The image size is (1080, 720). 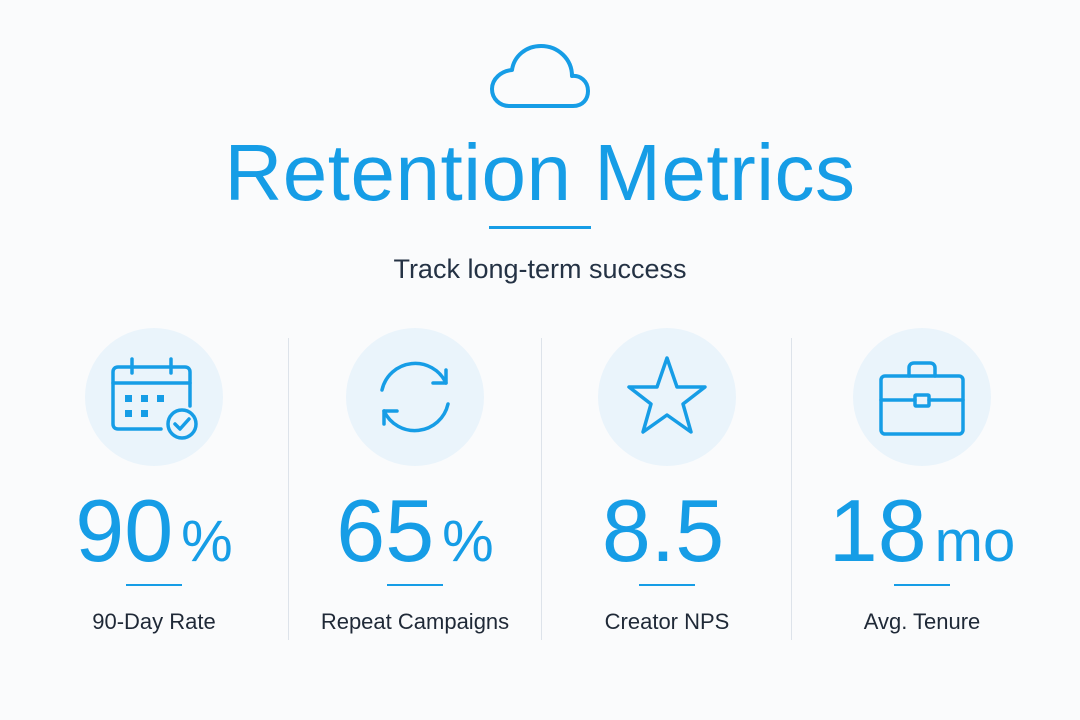 I want to click on star-icon, so click(x=667, y=395).